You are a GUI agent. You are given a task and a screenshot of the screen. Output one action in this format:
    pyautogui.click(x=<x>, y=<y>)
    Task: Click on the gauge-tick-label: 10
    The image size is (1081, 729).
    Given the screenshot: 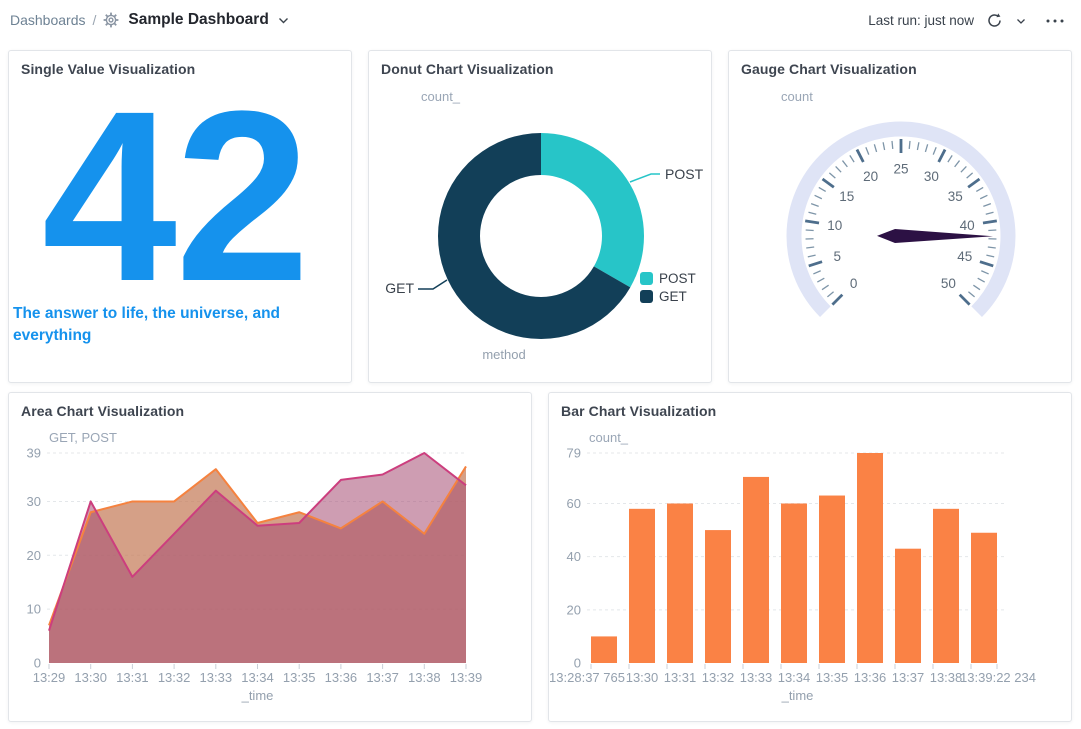 What is the action you would take?
    pyautogui.click(x=834, y=225)
    